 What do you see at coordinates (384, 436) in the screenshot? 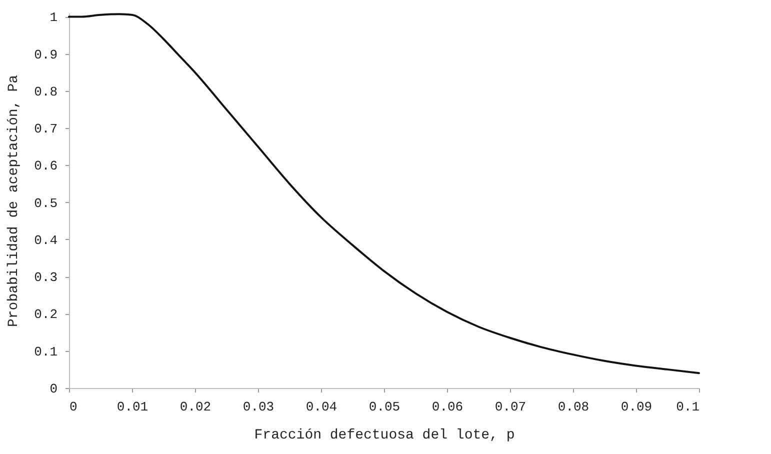
I see `x-axis-title: Fracción defectuosa del lote, p` at bounding box center [384, 436].